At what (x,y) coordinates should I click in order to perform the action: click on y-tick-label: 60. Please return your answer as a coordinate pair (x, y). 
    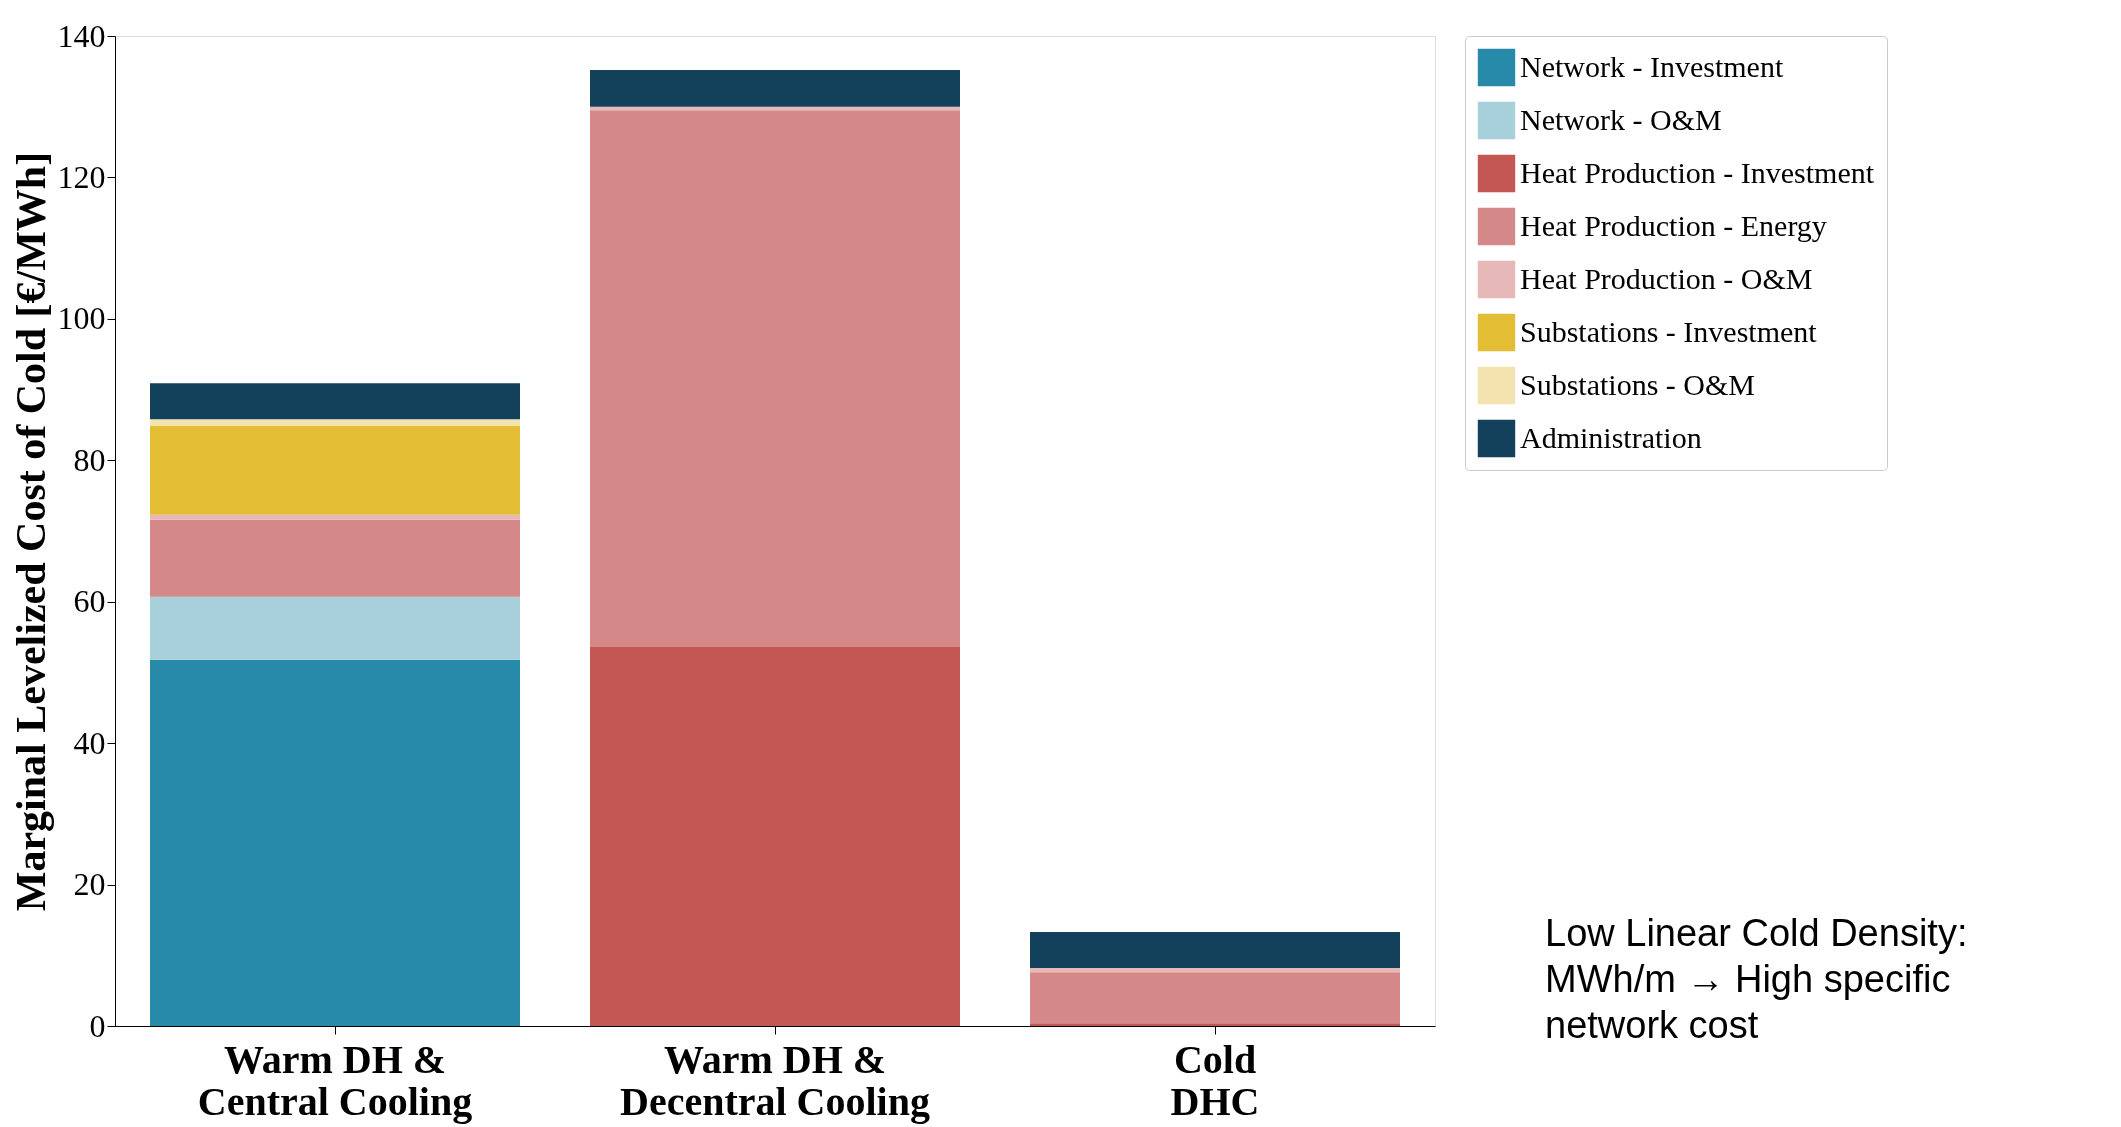
    Looking at the image, I should click on (89, 601).